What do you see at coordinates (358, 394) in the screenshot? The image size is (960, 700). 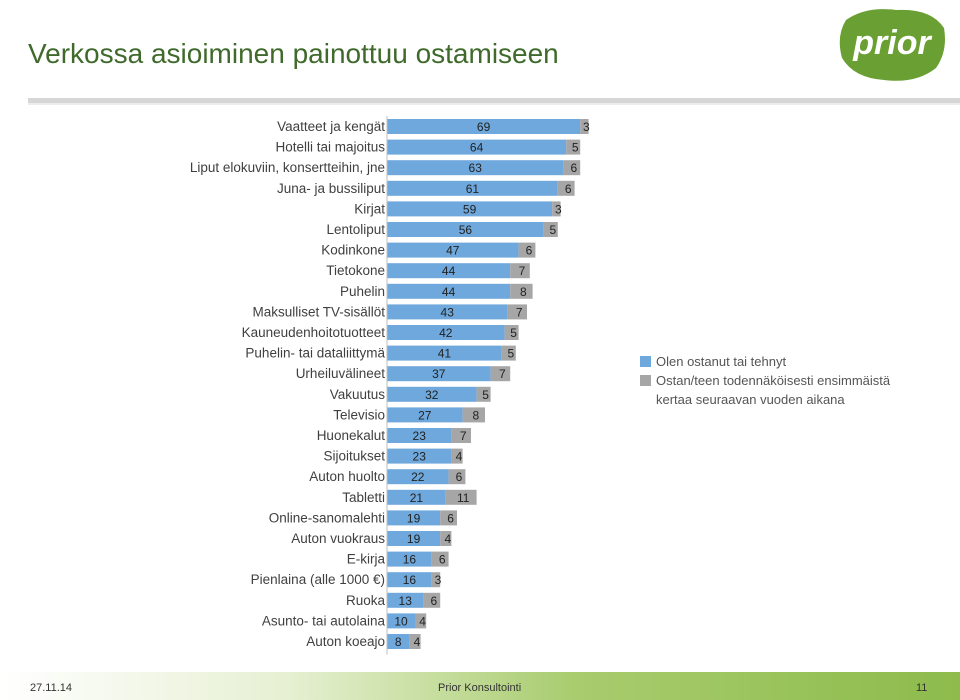 I see `category-label: Vakuutus` at bounding box center [358, 394].